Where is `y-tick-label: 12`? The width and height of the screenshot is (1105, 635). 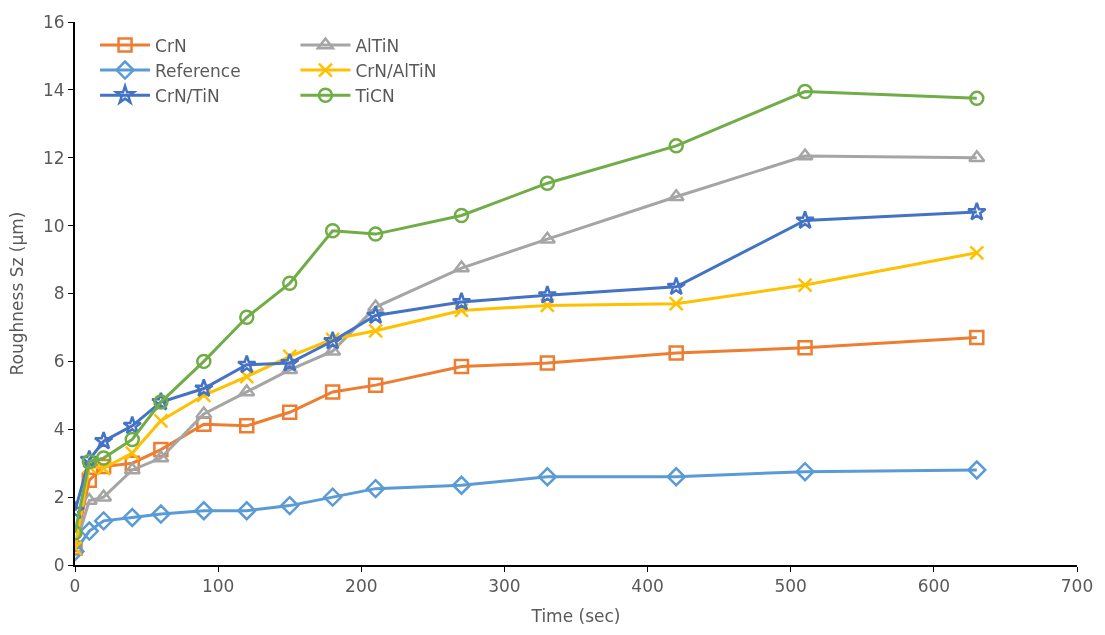
y-tick-label: 12 is located at coordinates (53, 157).